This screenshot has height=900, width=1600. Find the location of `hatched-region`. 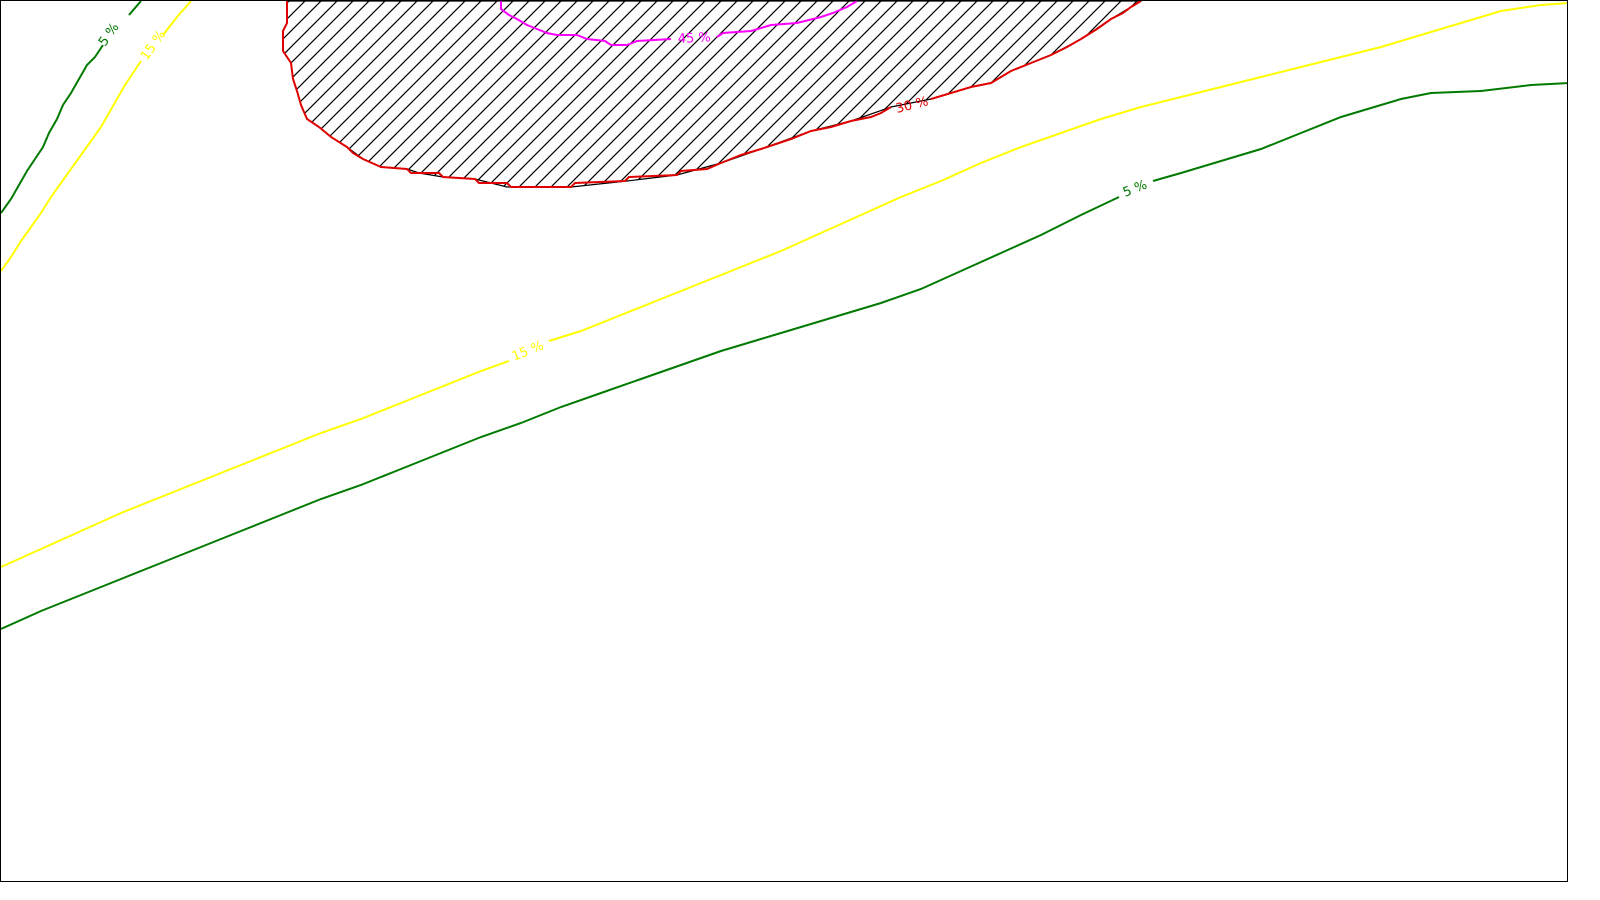

hatched-region is located at coordinates (712, 94).